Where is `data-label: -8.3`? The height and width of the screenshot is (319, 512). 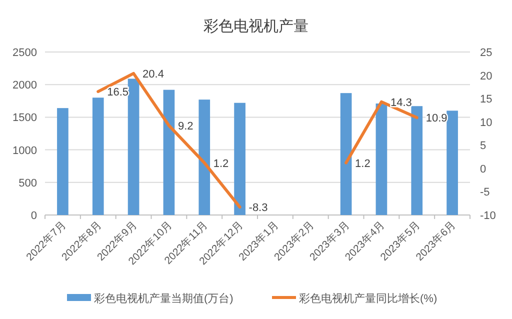
data-label: -8.3 is located at coordinates (258, 208).